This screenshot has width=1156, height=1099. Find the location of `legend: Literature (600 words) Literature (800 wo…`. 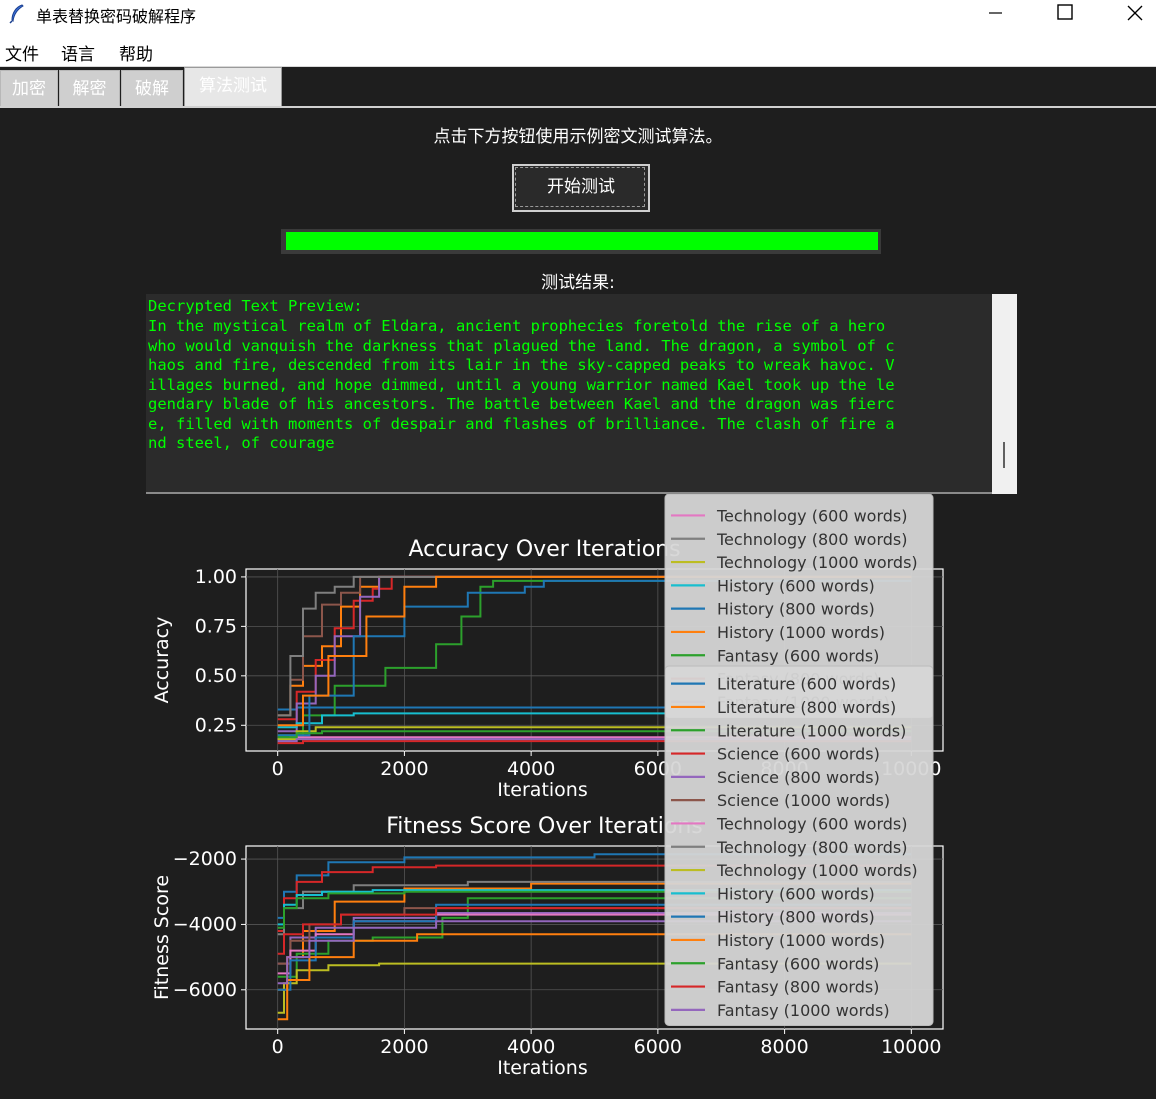

legend: Literature (600 words) Literature (800 wo… is located at coordinates (799, 845).